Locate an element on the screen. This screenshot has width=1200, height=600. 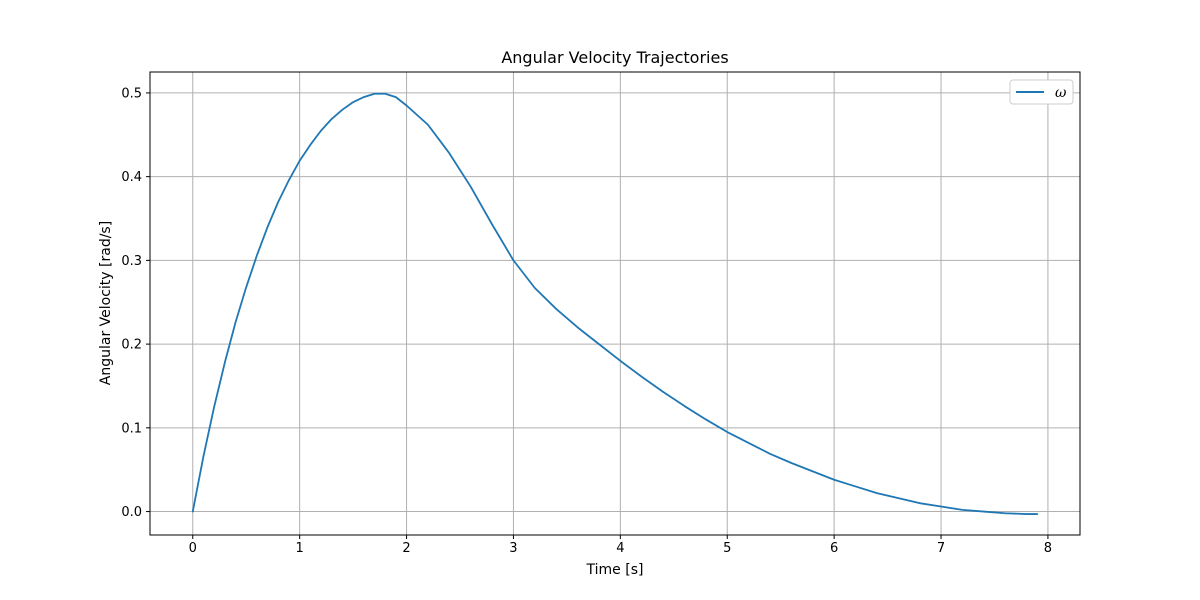
y-tick-label: 0.4 is located at coordinates (131, 177).